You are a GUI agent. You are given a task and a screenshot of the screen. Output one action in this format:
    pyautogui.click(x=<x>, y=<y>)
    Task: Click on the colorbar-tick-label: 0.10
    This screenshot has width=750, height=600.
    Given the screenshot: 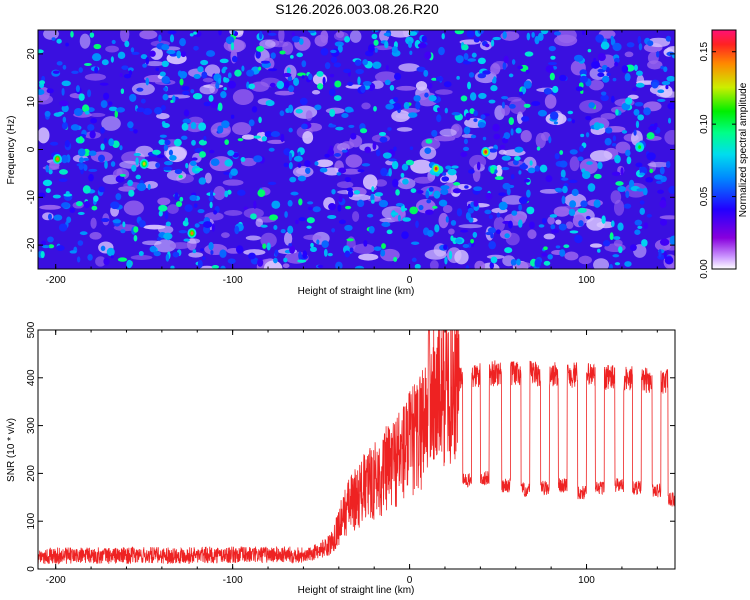 What is the action you would take?
    pyautogui.click(x=704, y=124)
    